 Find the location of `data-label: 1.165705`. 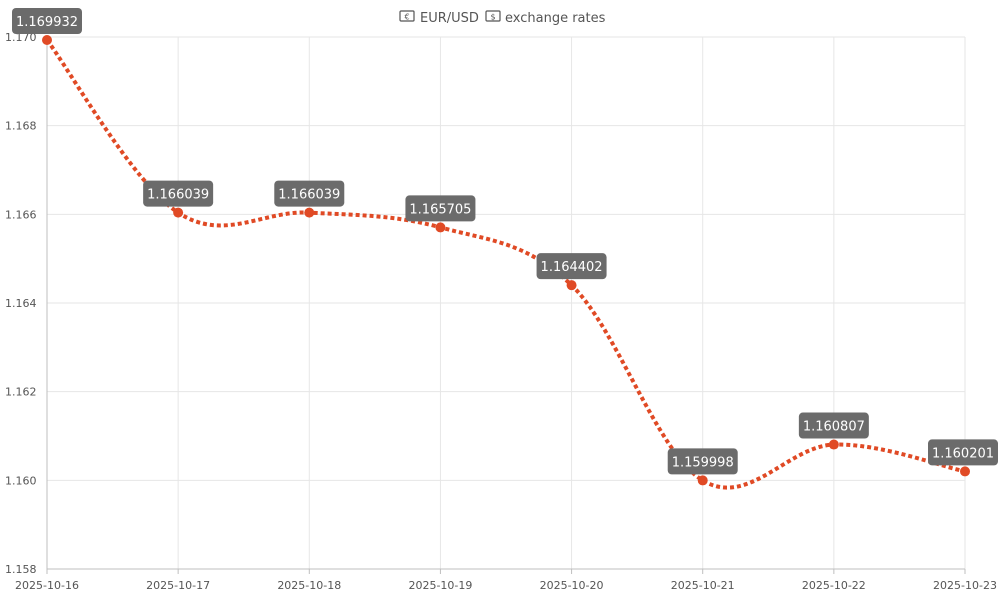

data-label: 1.165705 is located at coordinates (440, 208).